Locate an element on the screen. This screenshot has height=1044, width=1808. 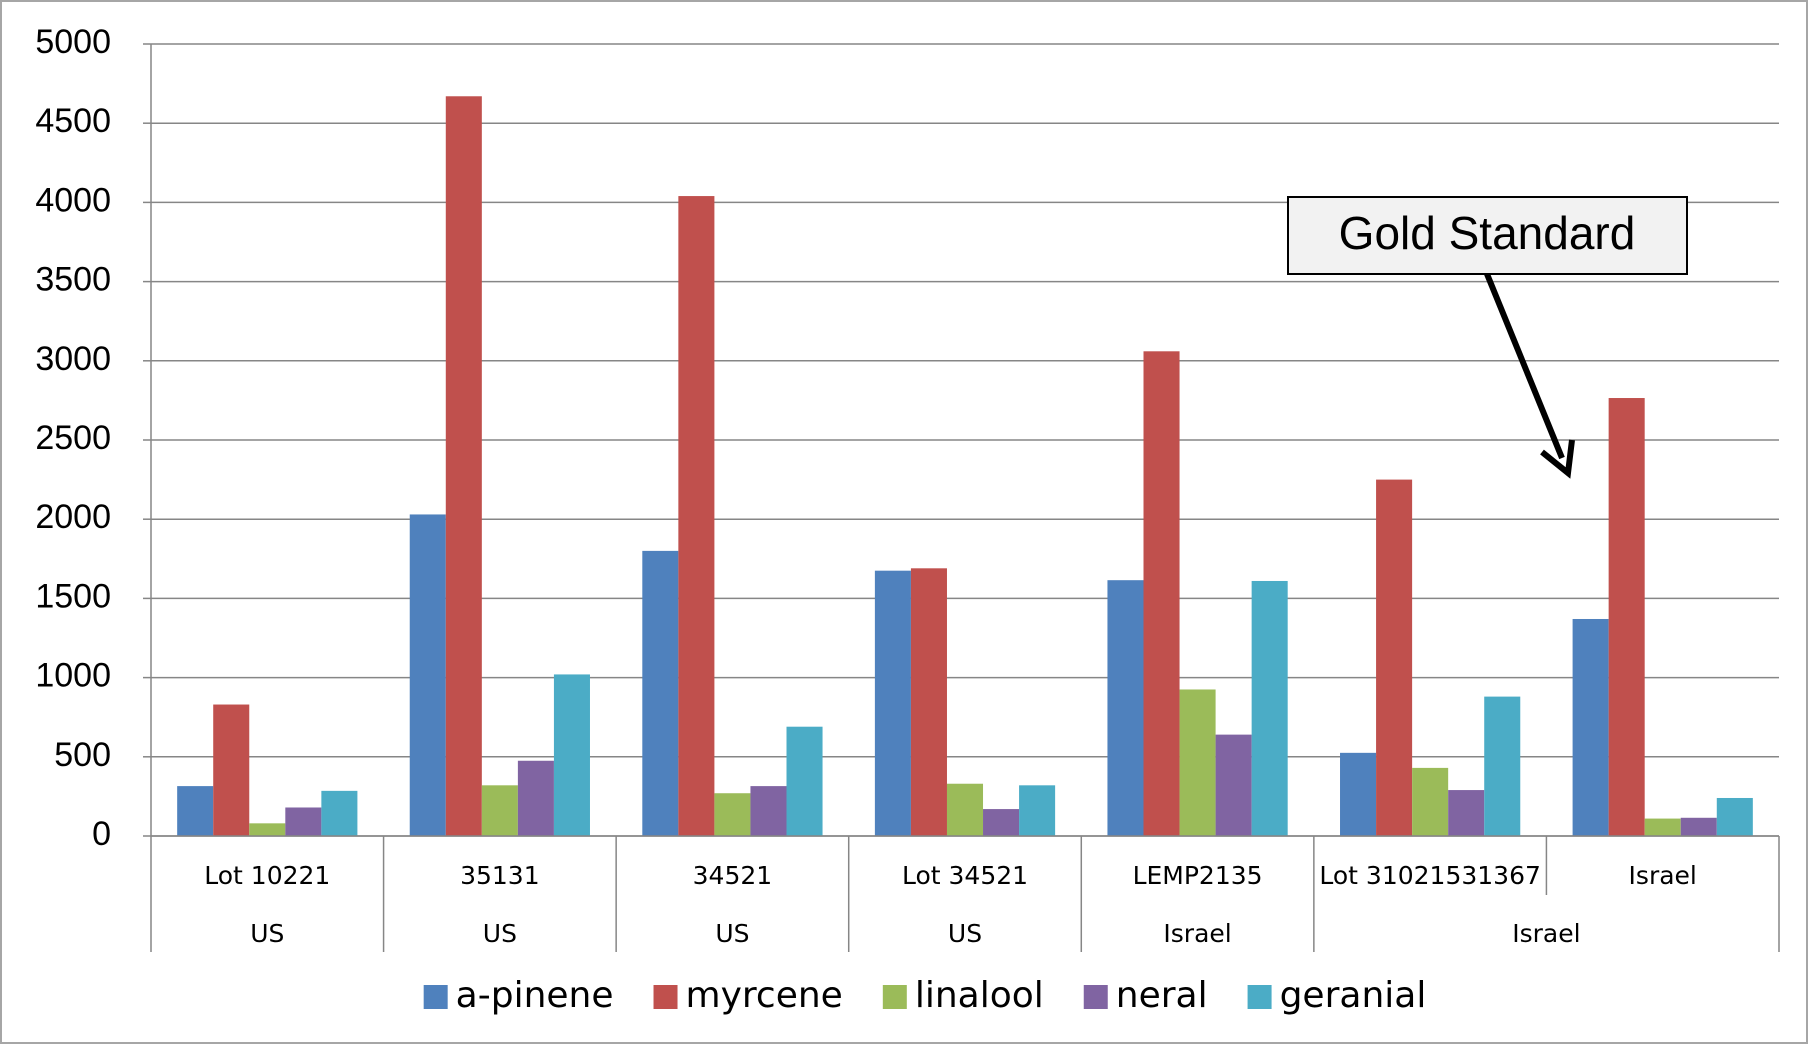
y-tick-label: 2500 is located at coordinates (73, 438).